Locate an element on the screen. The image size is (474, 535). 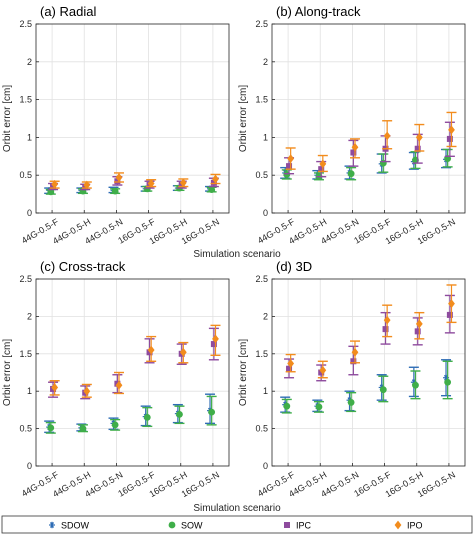
legend-entry-ipo: IPO is located at coordinates (408, 525).